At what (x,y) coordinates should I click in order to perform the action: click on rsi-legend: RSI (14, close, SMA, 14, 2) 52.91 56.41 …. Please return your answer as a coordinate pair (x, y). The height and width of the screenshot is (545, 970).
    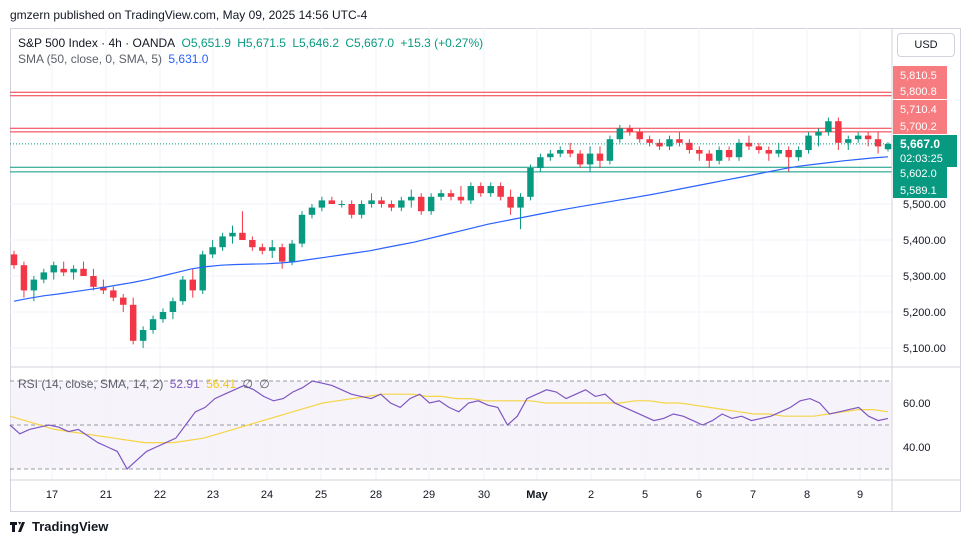
    Looking at the image, I should click on (145, 384).